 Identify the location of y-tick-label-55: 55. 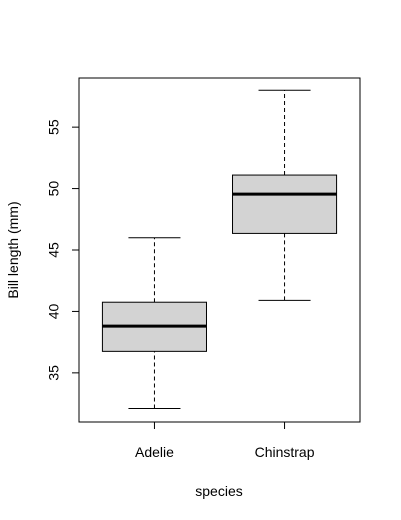
(54, 127).